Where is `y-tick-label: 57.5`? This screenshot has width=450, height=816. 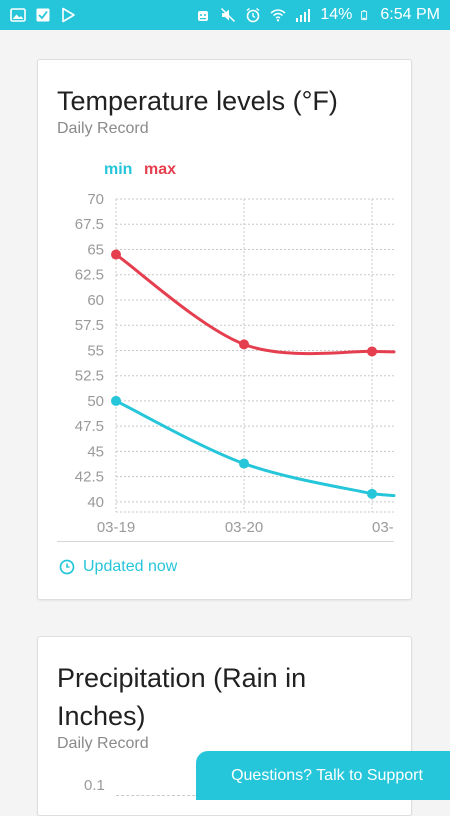 y-tick-label: 57.5 is located at coordinates (89, 325).